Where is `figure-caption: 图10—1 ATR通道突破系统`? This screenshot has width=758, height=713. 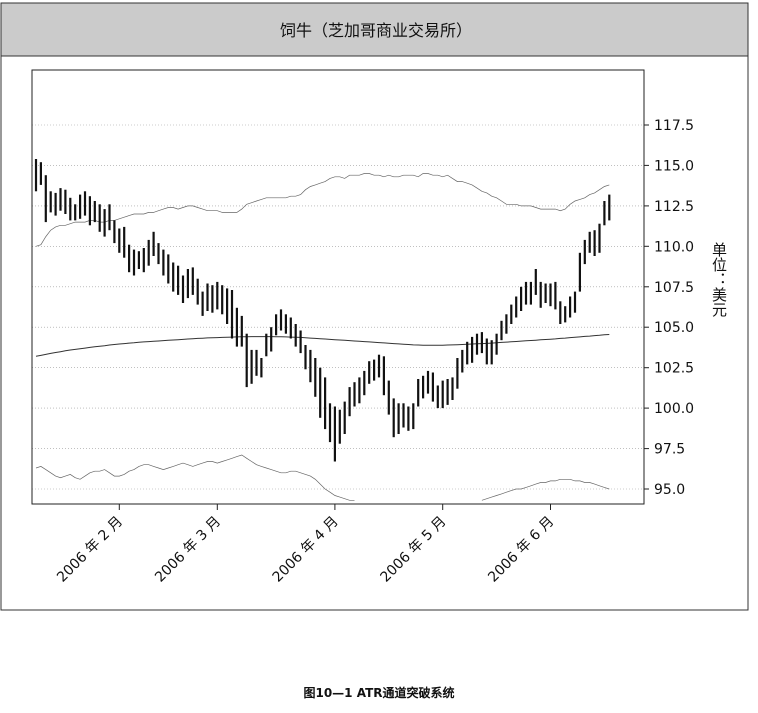
figure-caption: 图10—1 ATR通道突破系统 is located at coordinates (379, 693).